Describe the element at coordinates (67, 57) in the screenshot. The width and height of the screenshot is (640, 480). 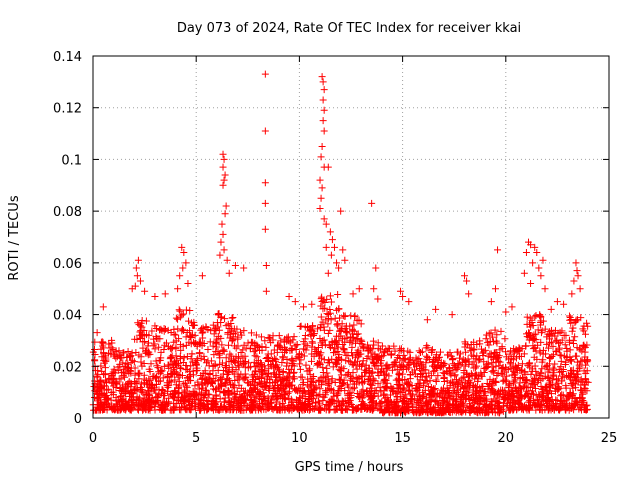
I see `y-tick-label: 0.14` at that location.